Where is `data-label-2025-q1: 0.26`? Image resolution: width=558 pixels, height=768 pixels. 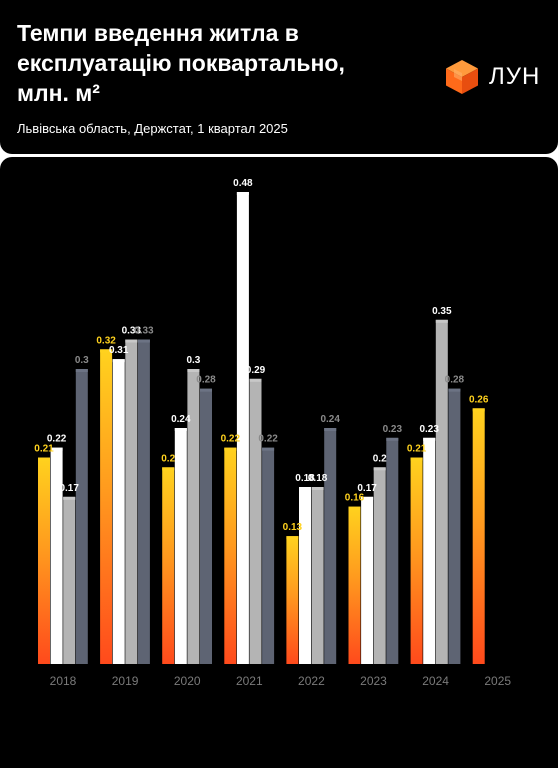
data-label-2025-q1: 0.26 is located at coordinates (479, 399).